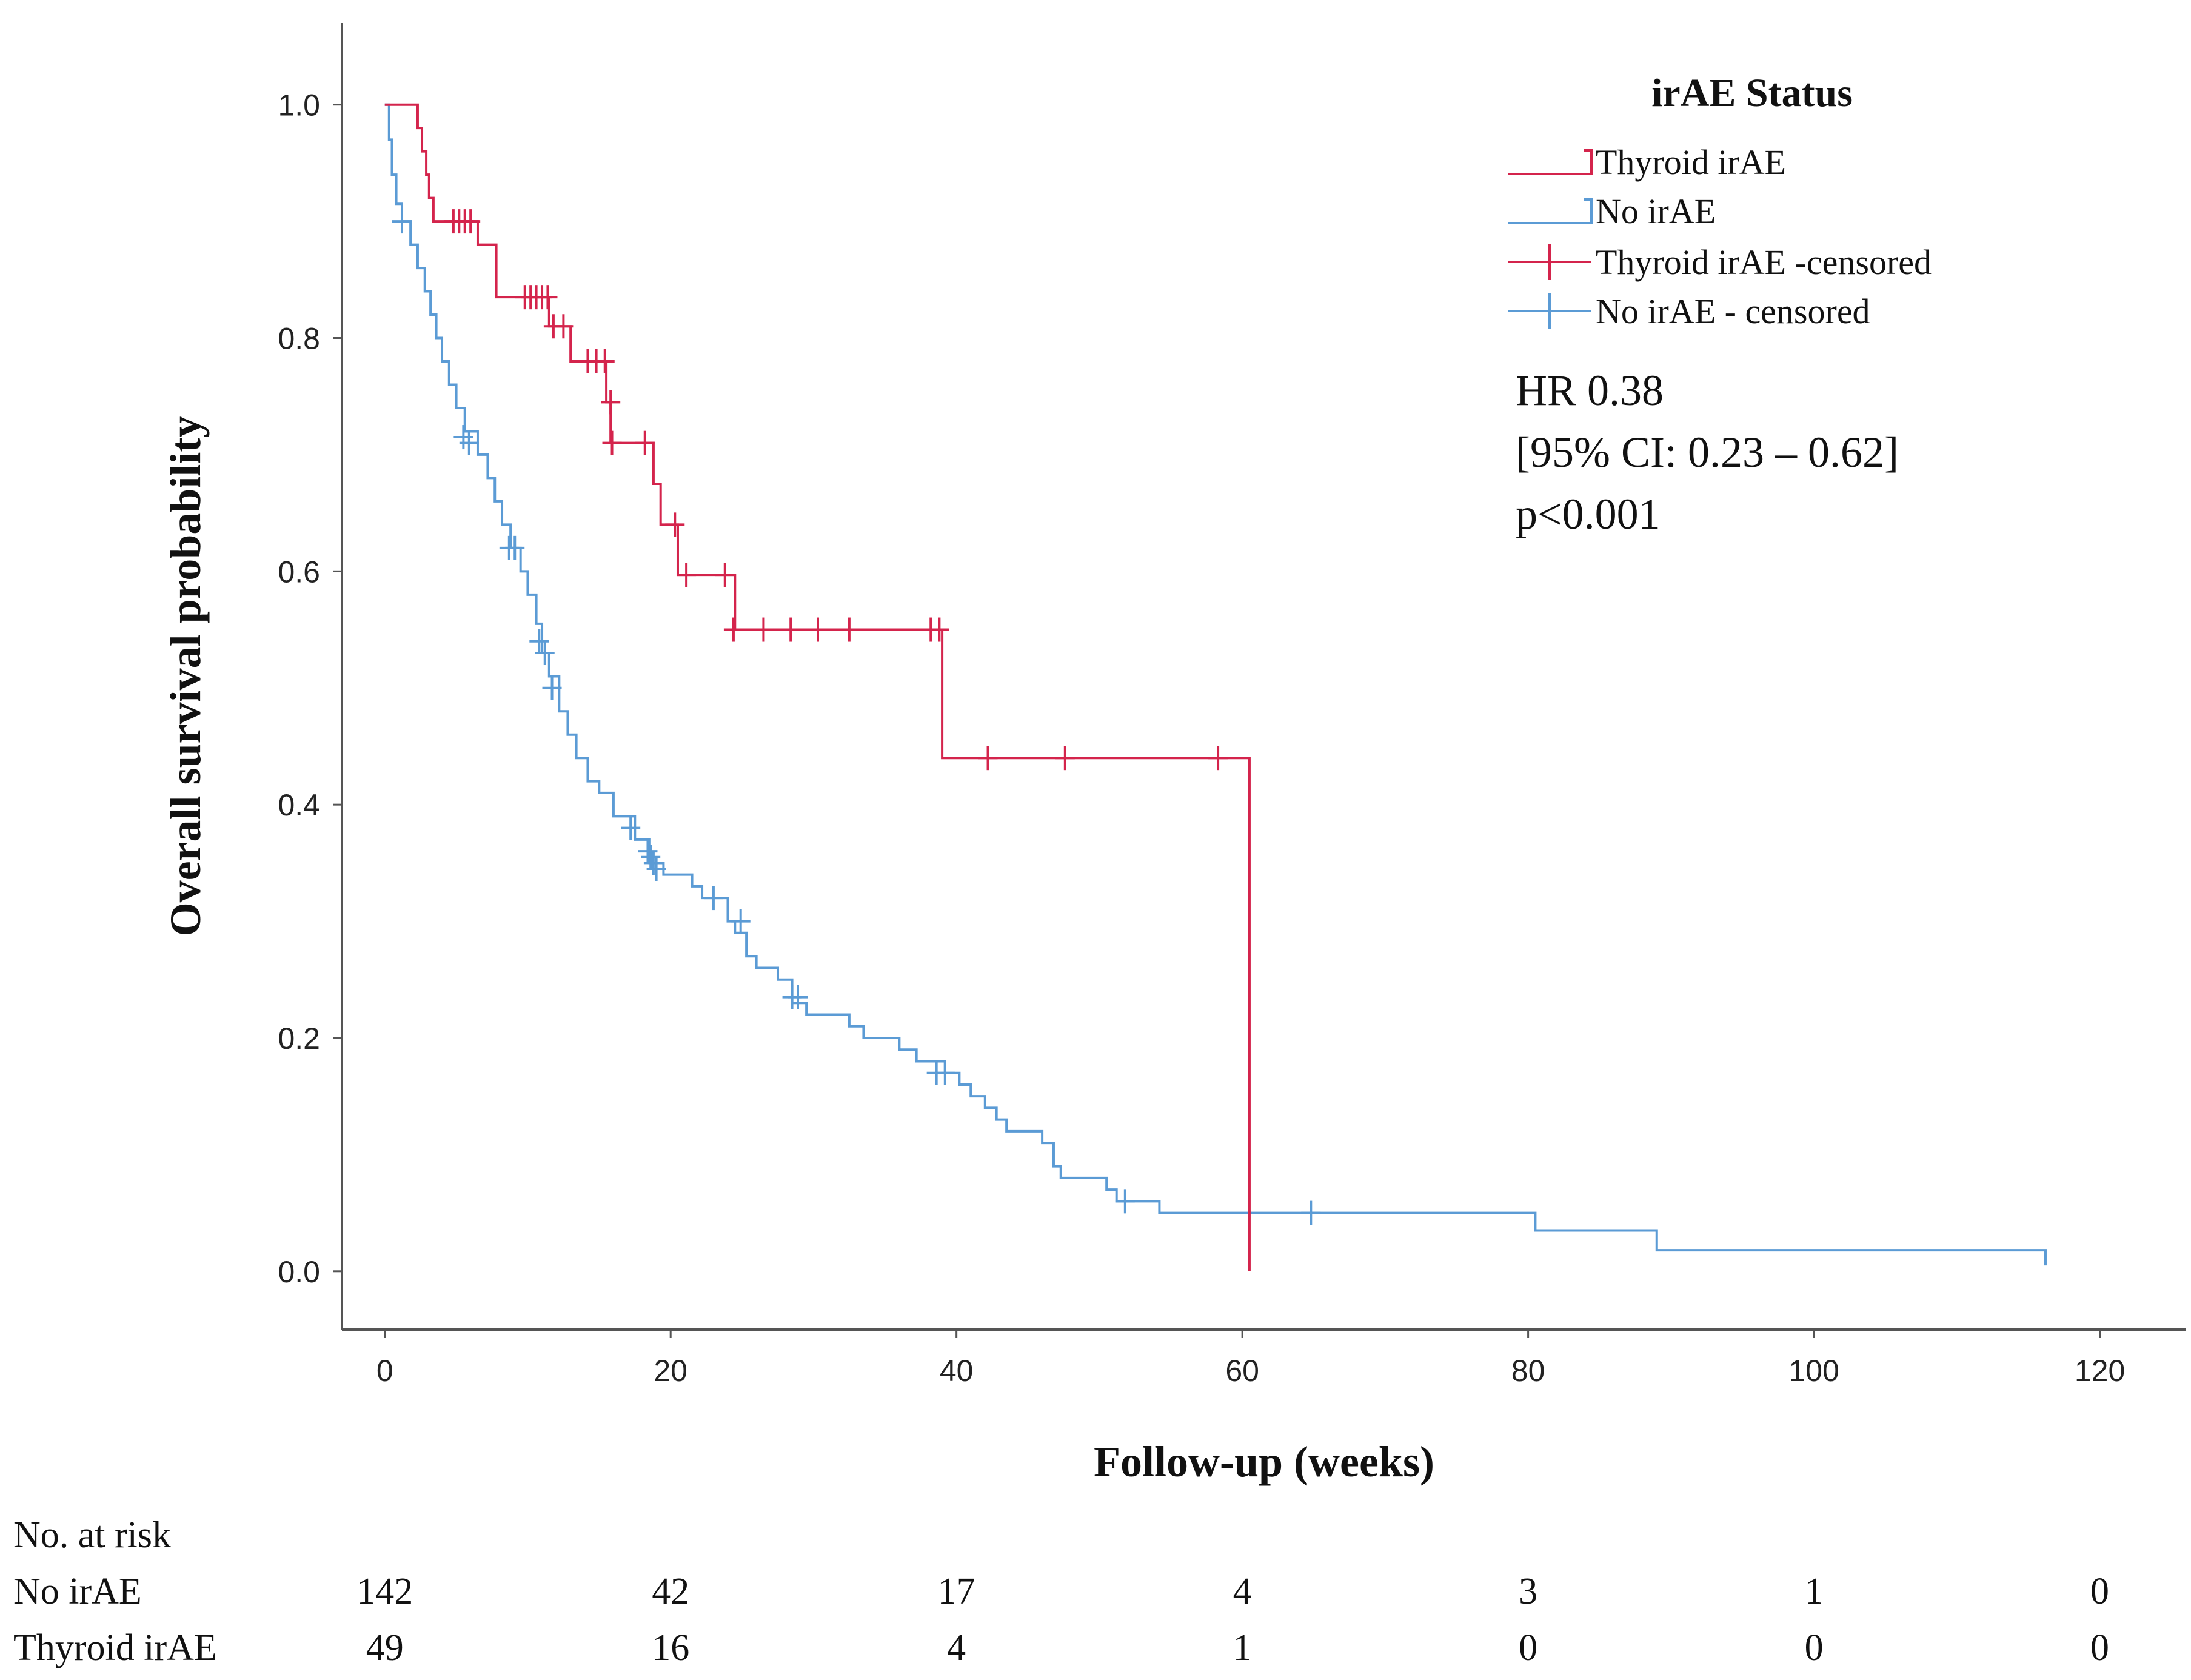 The width and height of the screenshot is (2191, 1680). I want to click on ci-line: [95% CI: 0.23 – 0.62], so click(1708, 452).